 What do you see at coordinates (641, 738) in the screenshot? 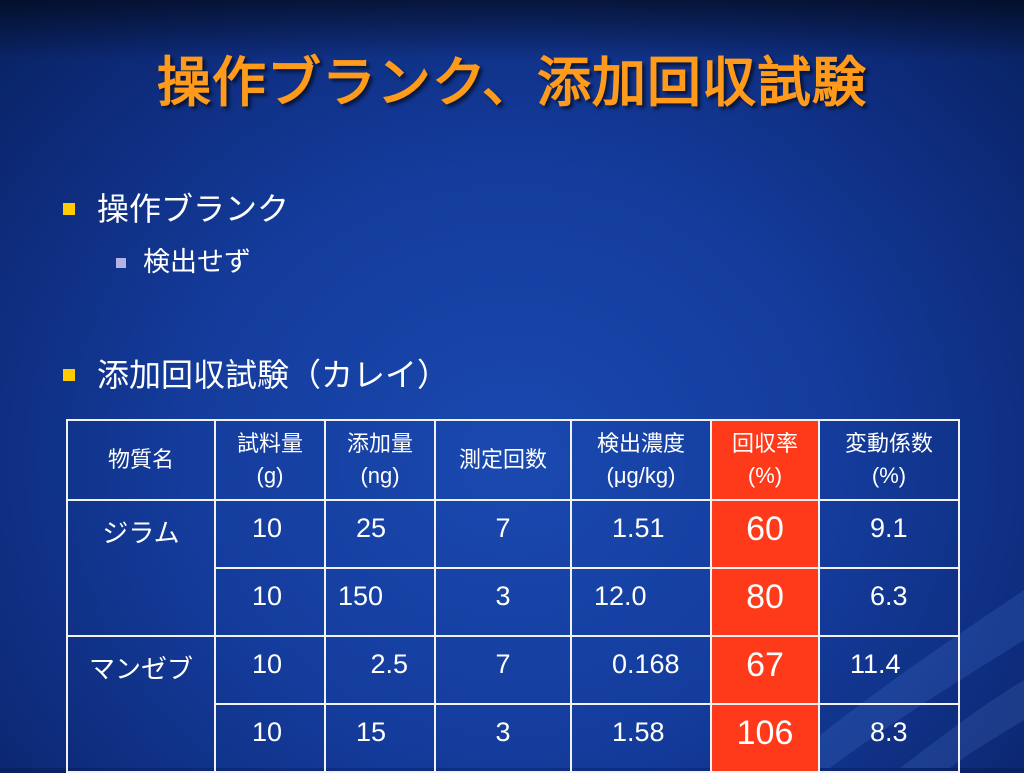
I see `concentration-cell: 1.58` at bounding box center [641, 738].